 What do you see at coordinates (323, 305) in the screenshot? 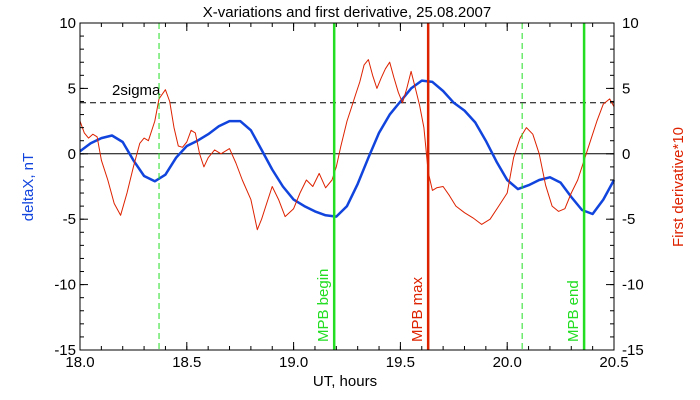
I see `marker-label-mpb-begin: MPB begin` at bounding box center [323, 305].